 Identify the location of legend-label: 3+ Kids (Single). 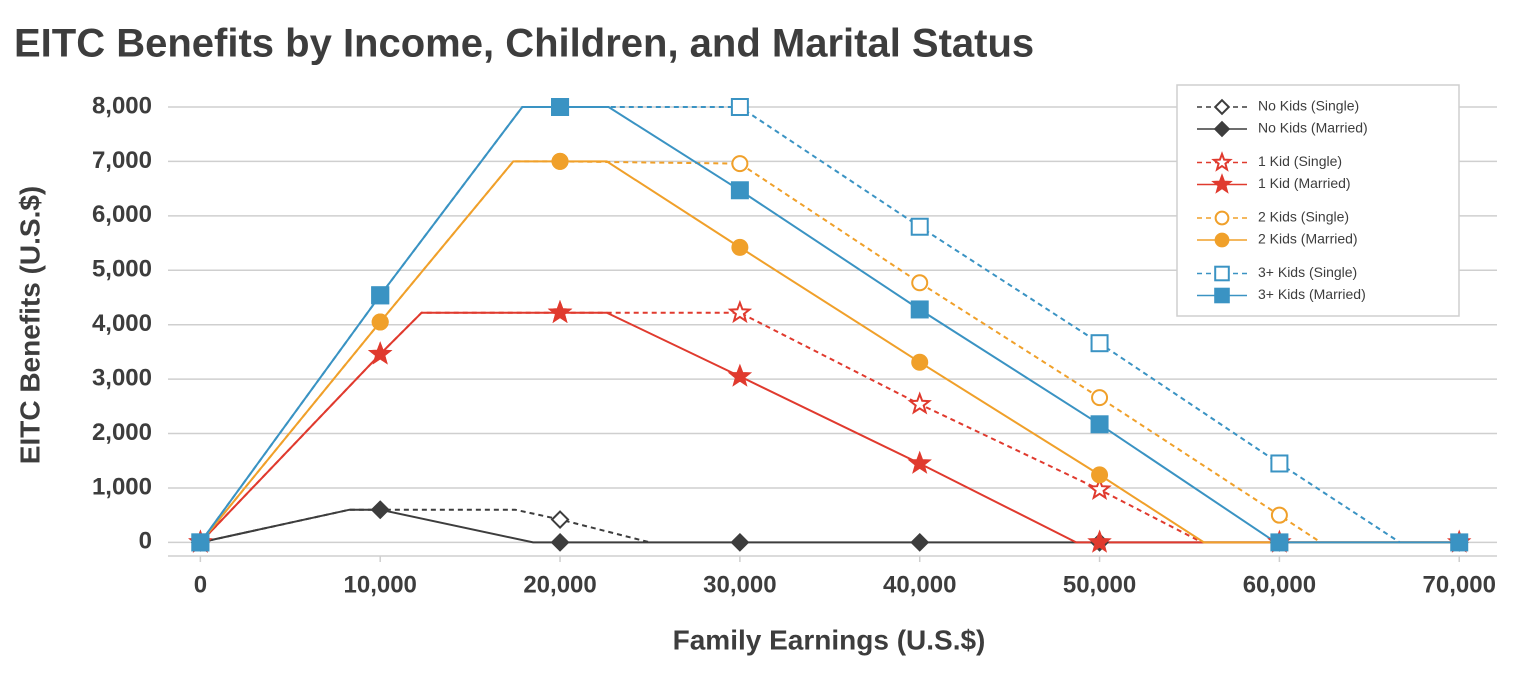
(1307, 272).